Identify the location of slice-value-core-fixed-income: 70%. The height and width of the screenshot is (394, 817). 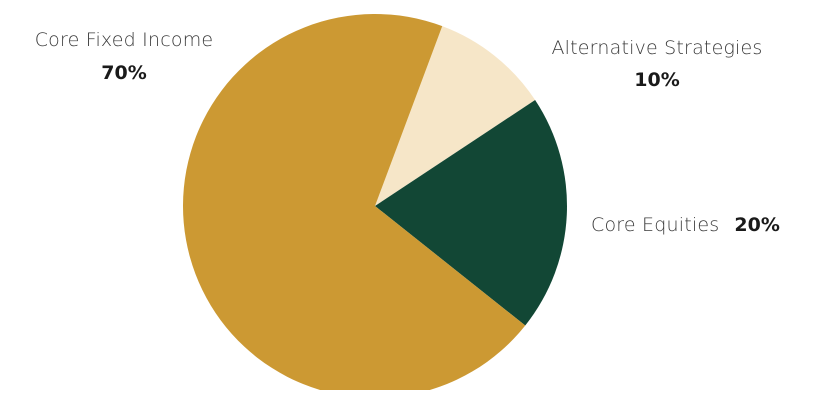
(123, 73).